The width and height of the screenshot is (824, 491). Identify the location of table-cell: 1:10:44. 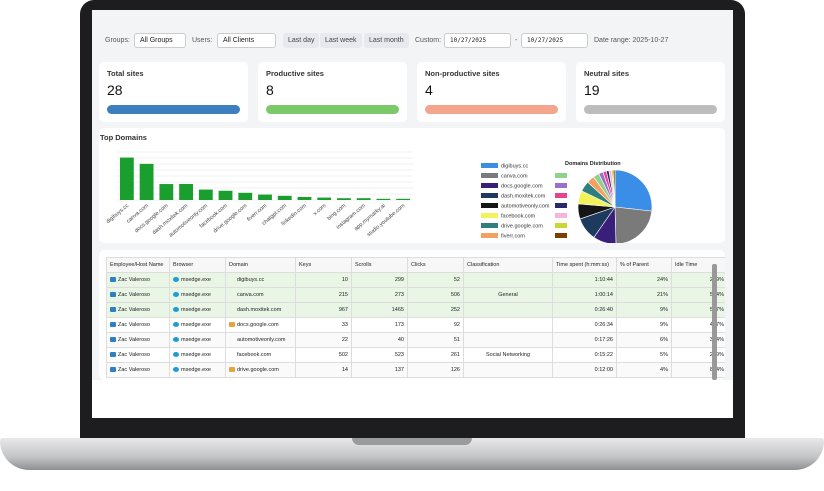
(584, 280).